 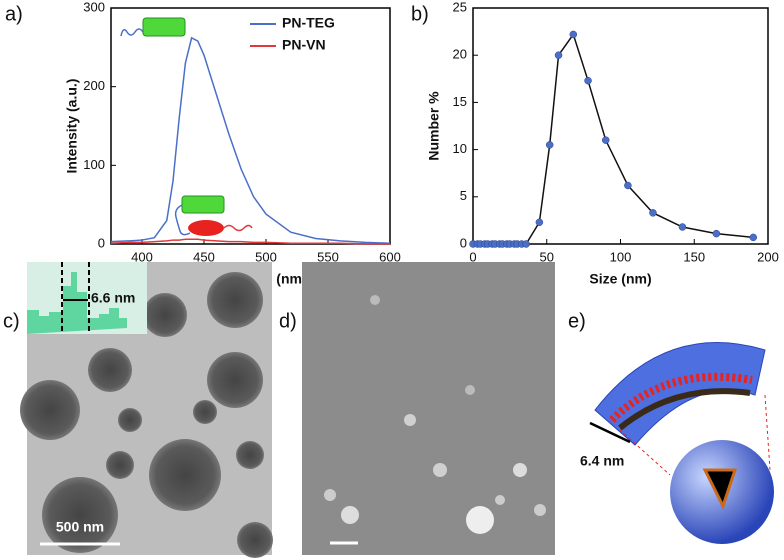 What do you see at coordinates (463, 195) in the screenshot?
I see `y-tick-label: 5` at bounding box center [463, 195].